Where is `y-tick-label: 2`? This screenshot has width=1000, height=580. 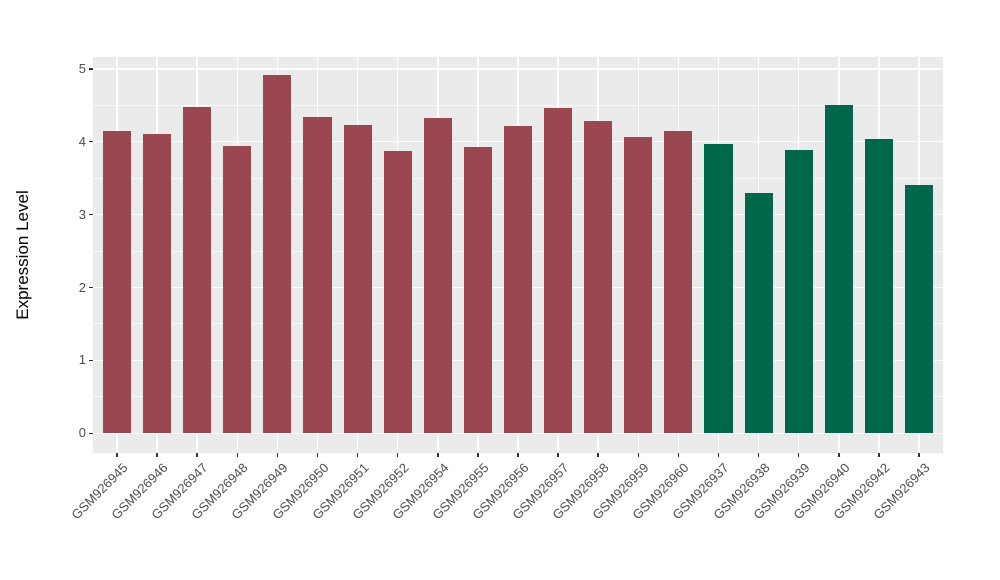 y-tick-label: 2 is located at coordinates (82, 287).